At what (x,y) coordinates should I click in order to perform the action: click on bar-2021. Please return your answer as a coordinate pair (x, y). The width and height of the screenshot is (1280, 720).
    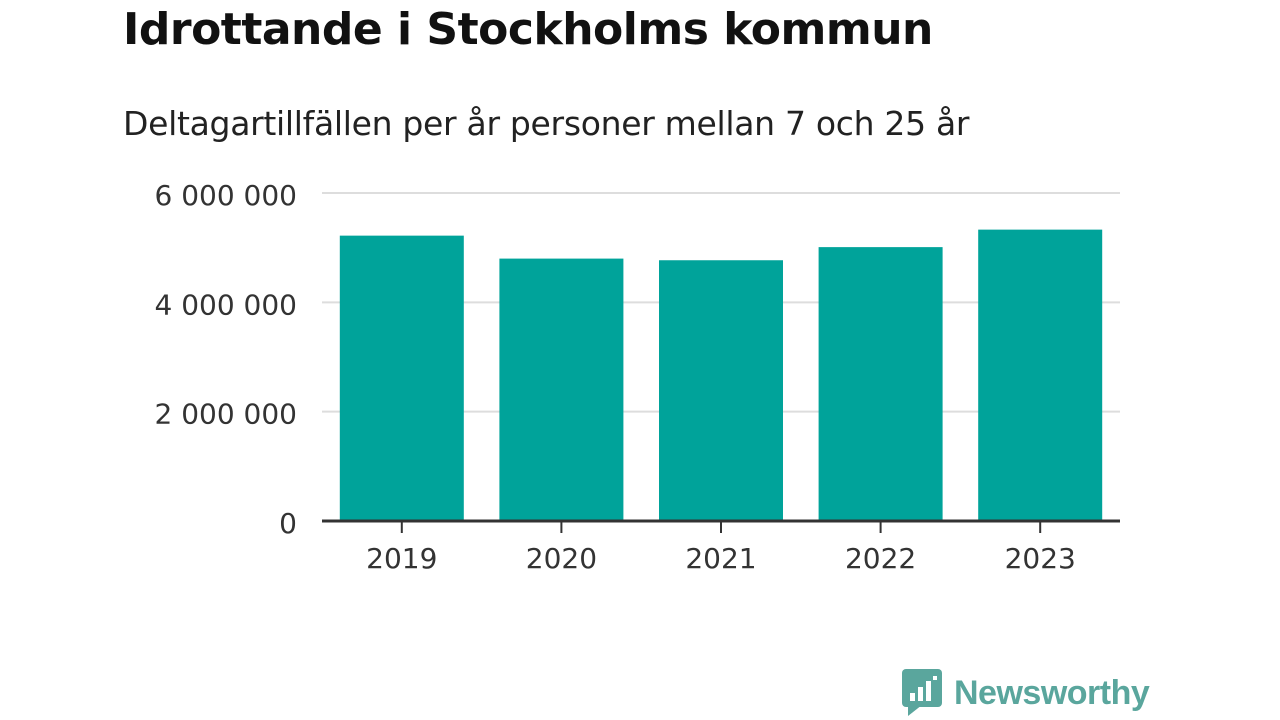
    Looking at the image, I should click on (721, 390).